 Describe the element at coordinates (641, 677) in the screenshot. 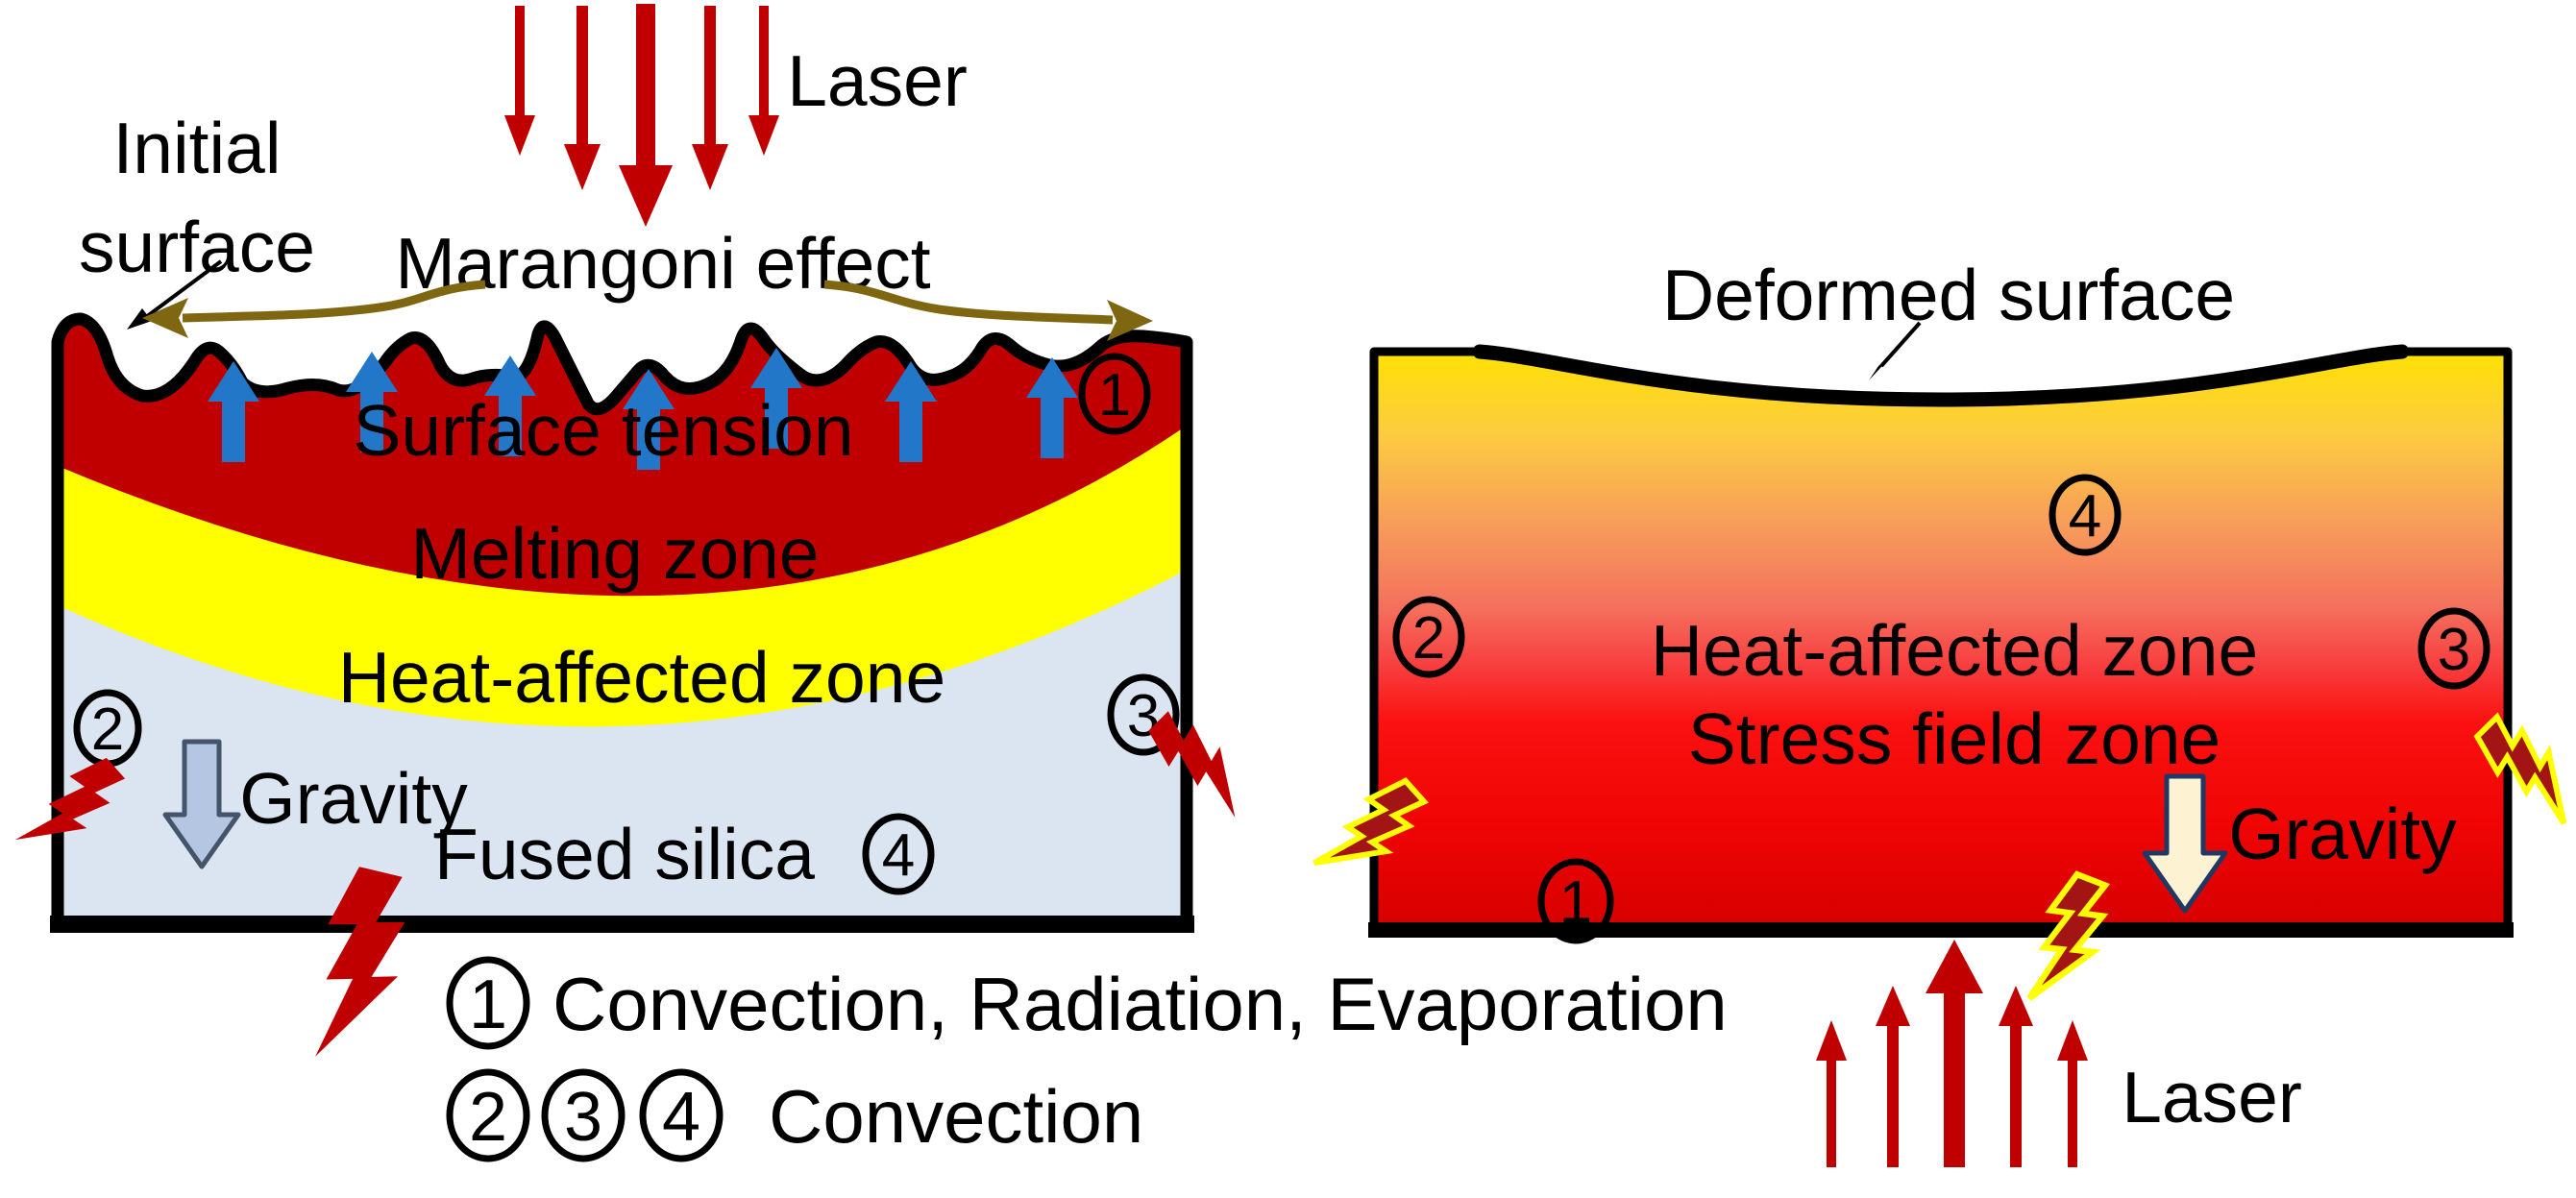

I see `heat-affected-zone-label-left: Heat-affected zone` at that location.